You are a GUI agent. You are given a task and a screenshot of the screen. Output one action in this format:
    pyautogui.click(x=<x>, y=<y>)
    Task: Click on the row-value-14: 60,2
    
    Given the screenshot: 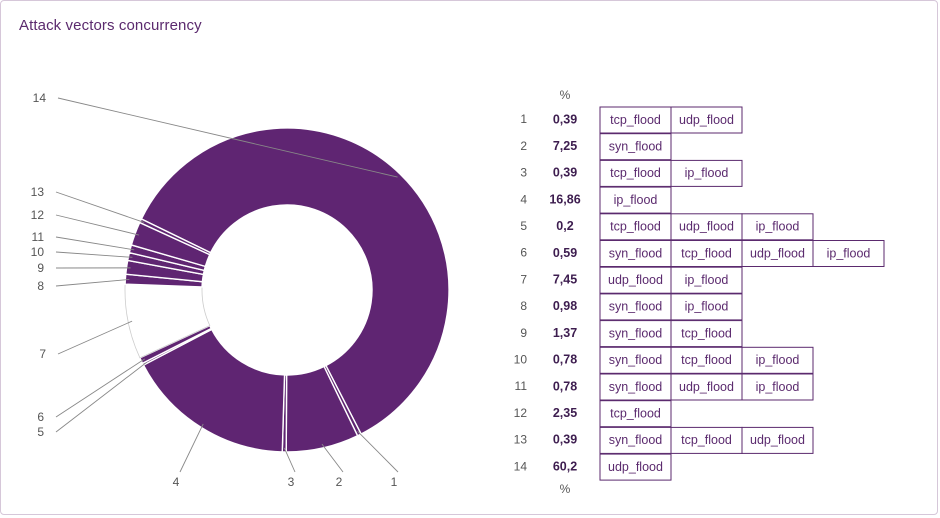 What is the action you would take?
    pyautogui.click(x=565, y=466)
    